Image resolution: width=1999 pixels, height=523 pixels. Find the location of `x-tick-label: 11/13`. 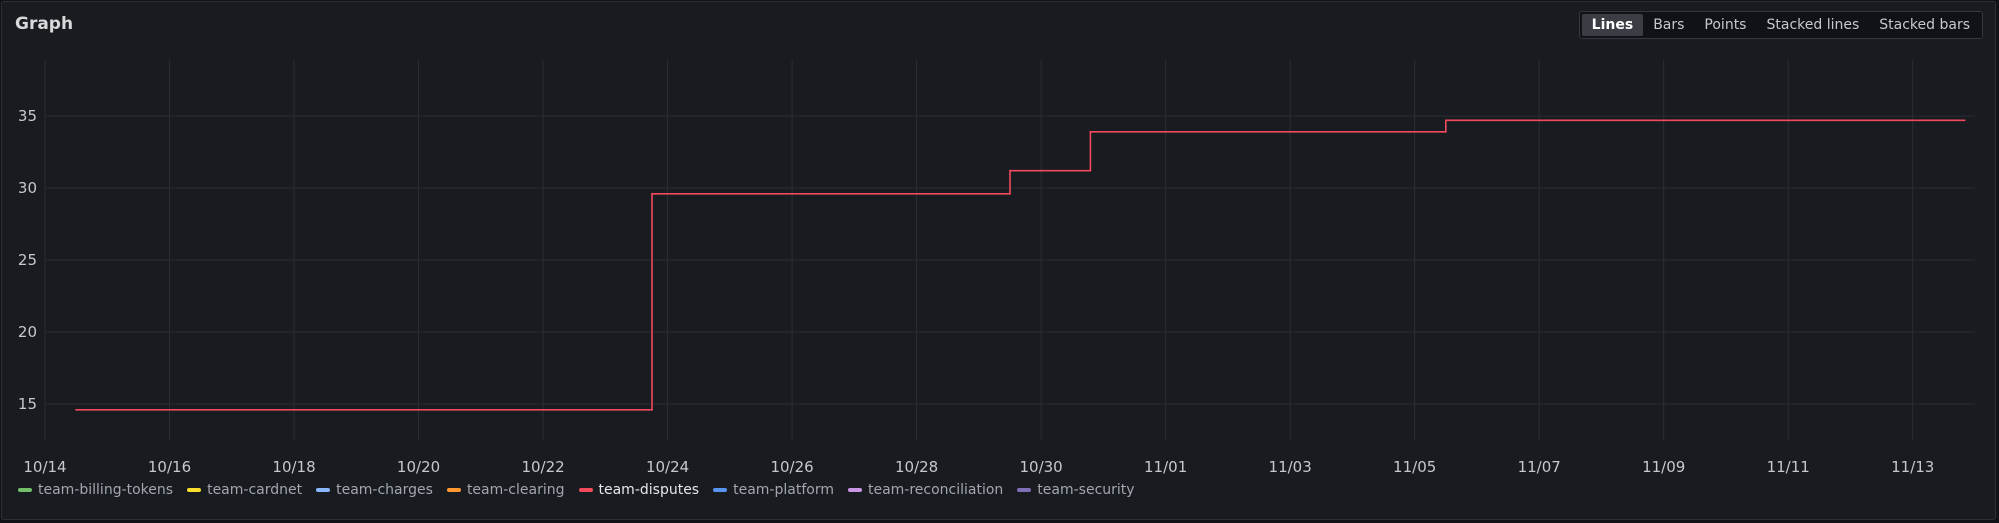

x-tick-label: 11/13 is located at coordinates (1912, 467).